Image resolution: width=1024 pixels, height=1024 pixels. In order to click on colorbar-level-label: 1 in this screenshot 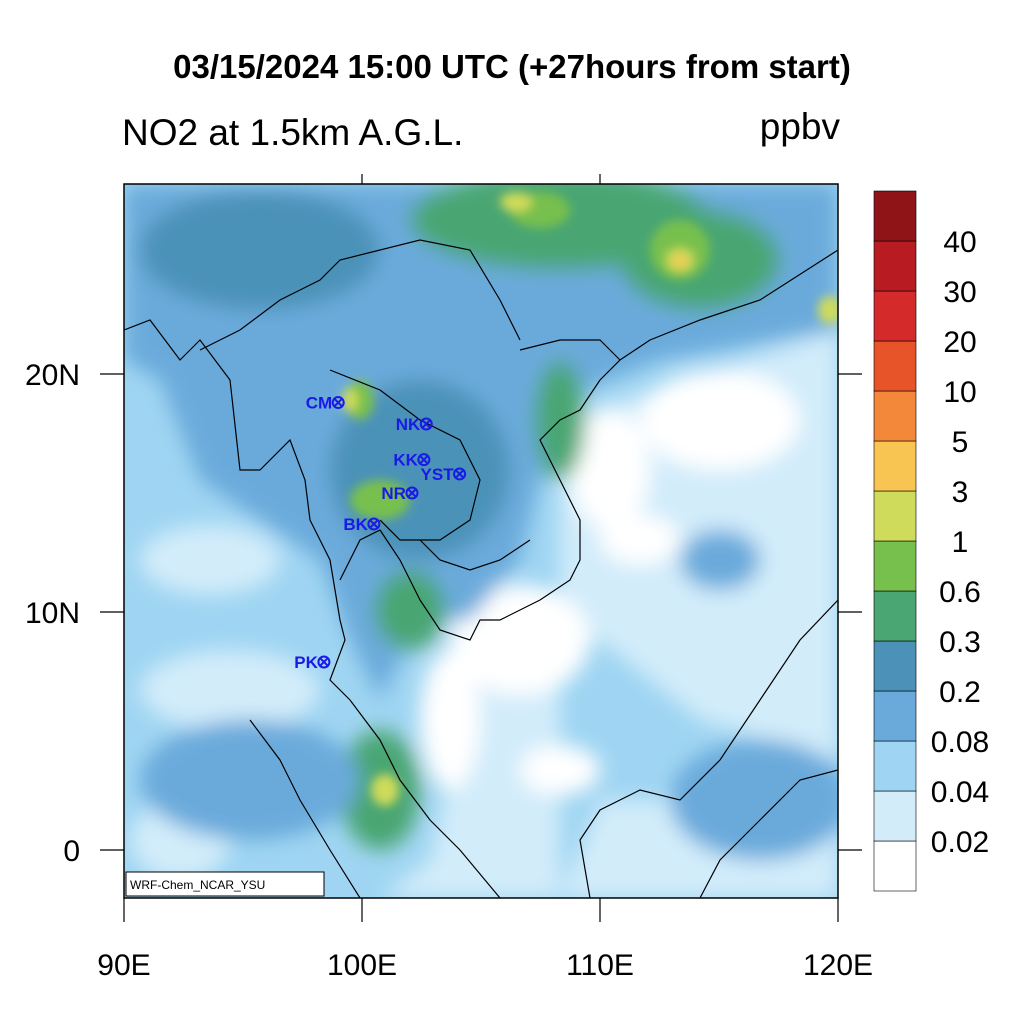, I will do `click(960, 542)`.